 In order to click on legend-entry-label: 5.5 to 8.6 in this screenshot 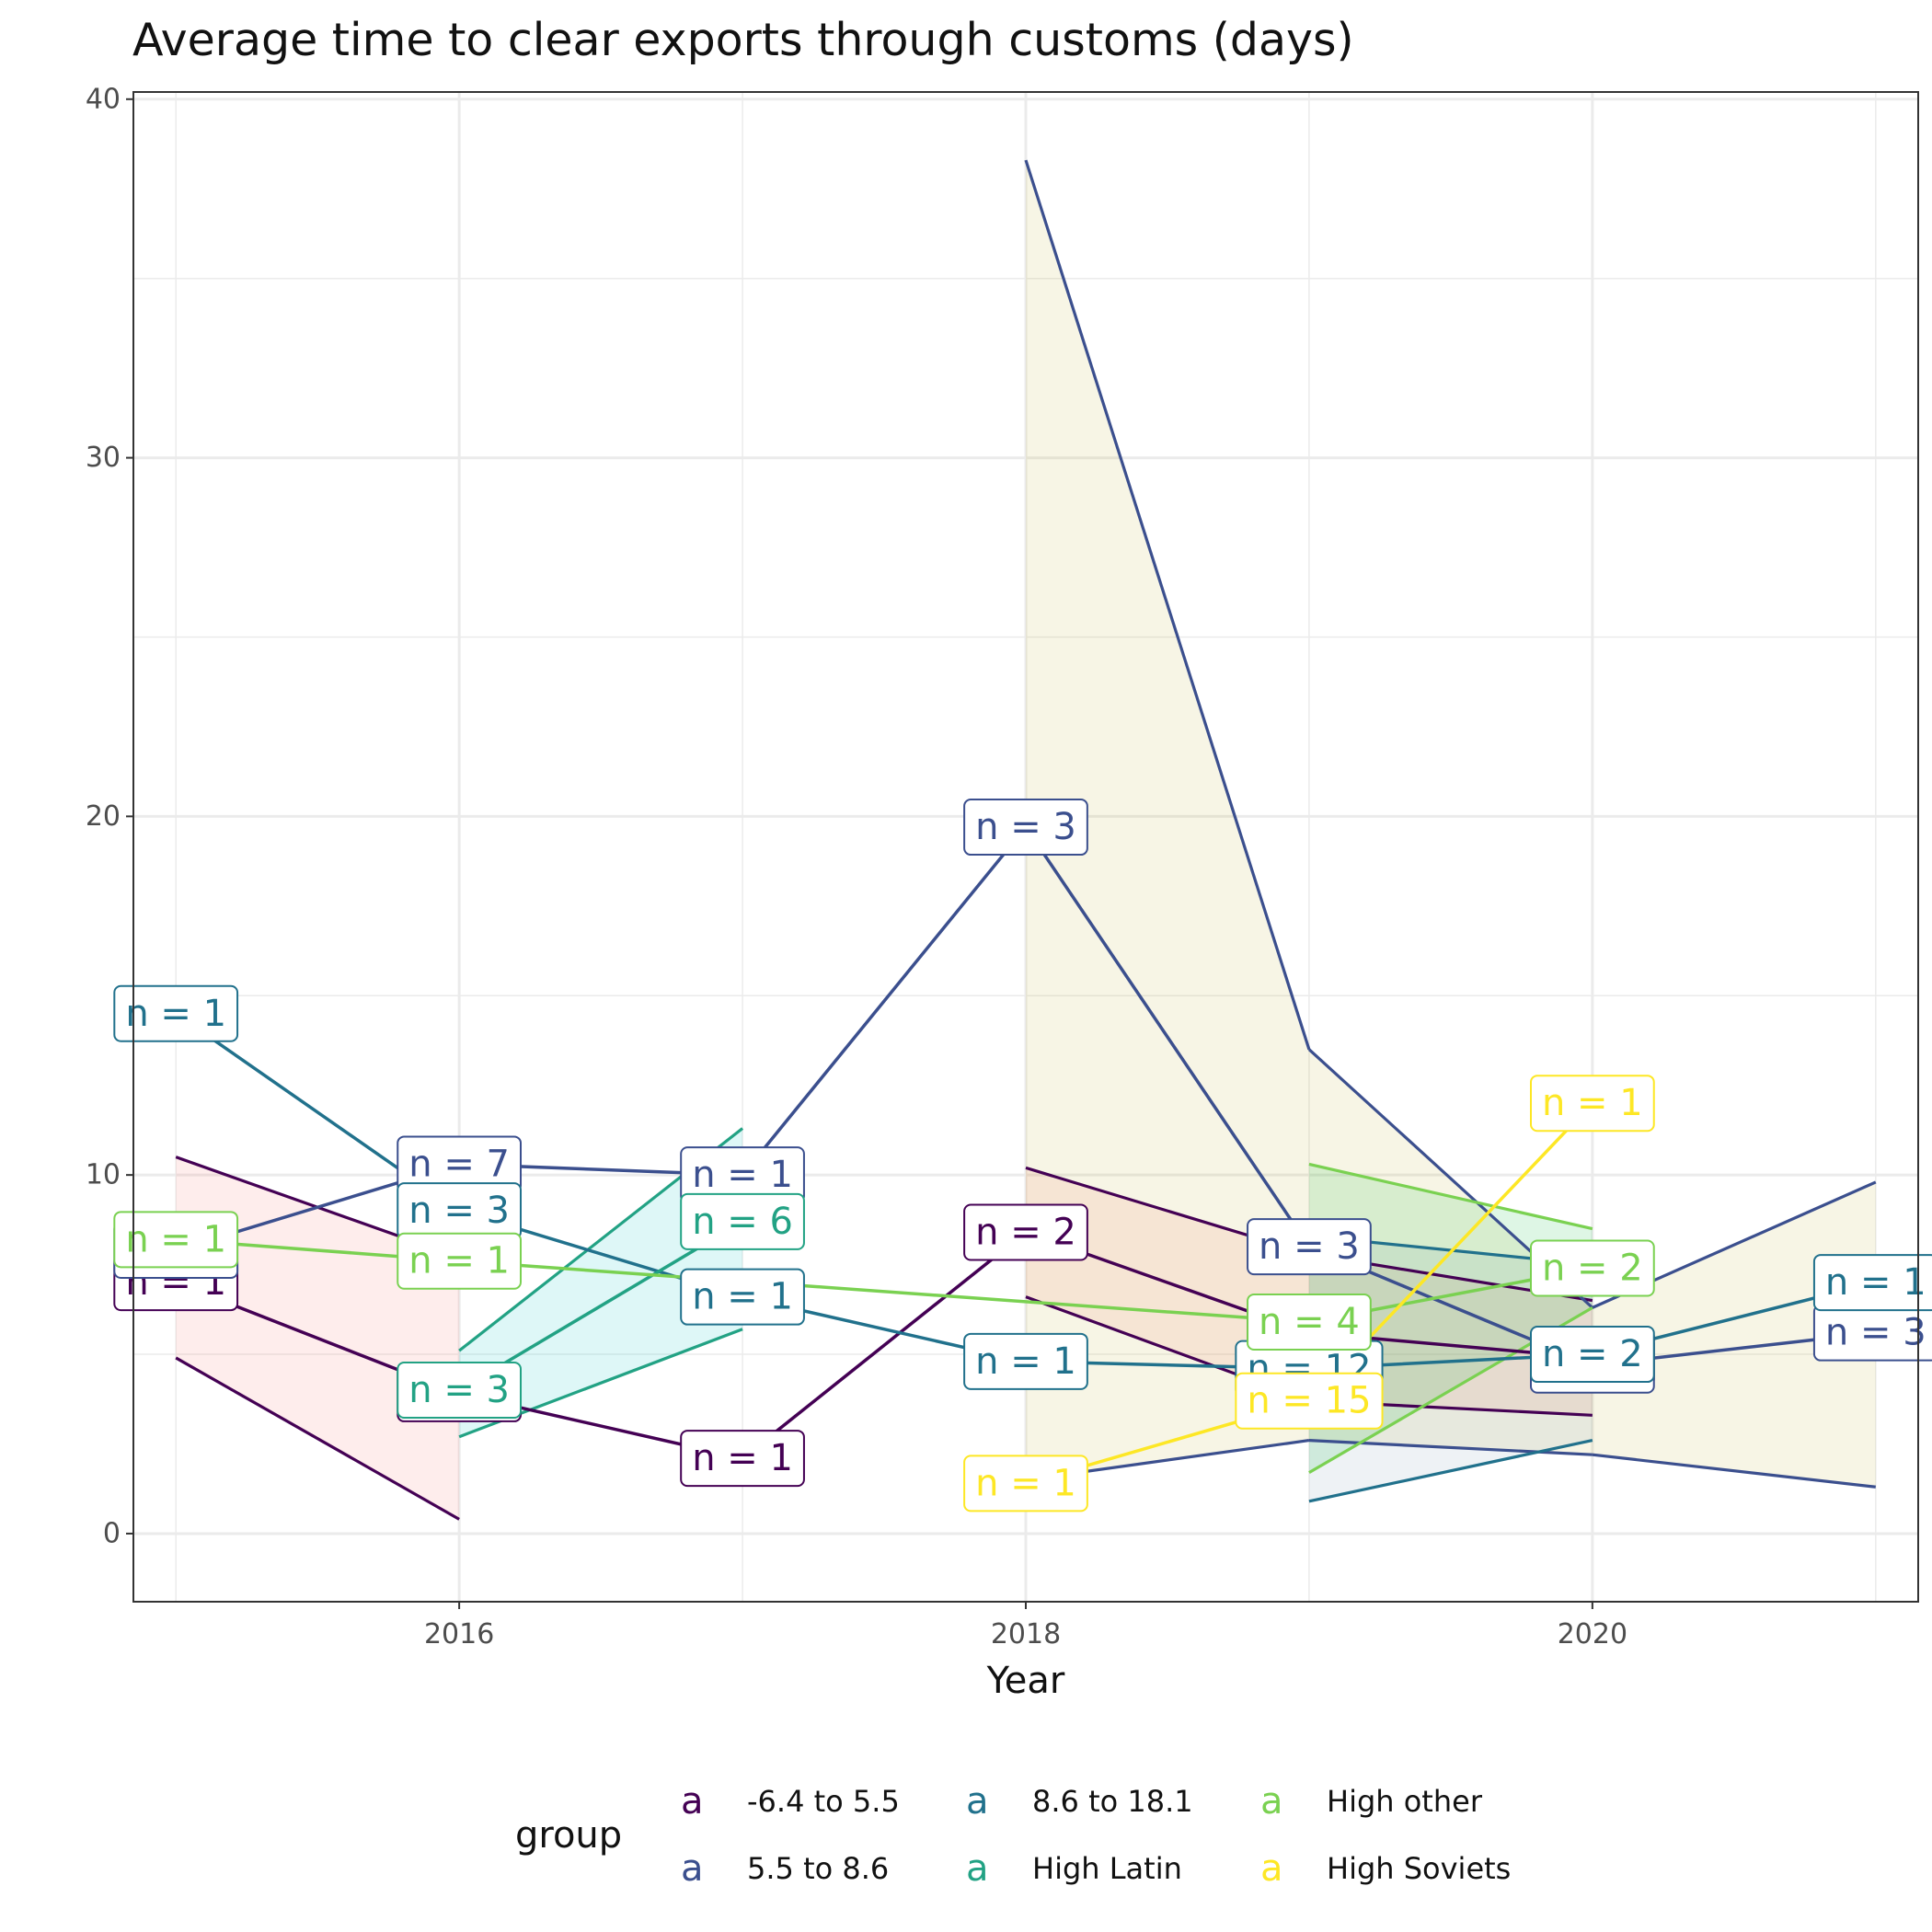, I will do `click(818, 1868)`.